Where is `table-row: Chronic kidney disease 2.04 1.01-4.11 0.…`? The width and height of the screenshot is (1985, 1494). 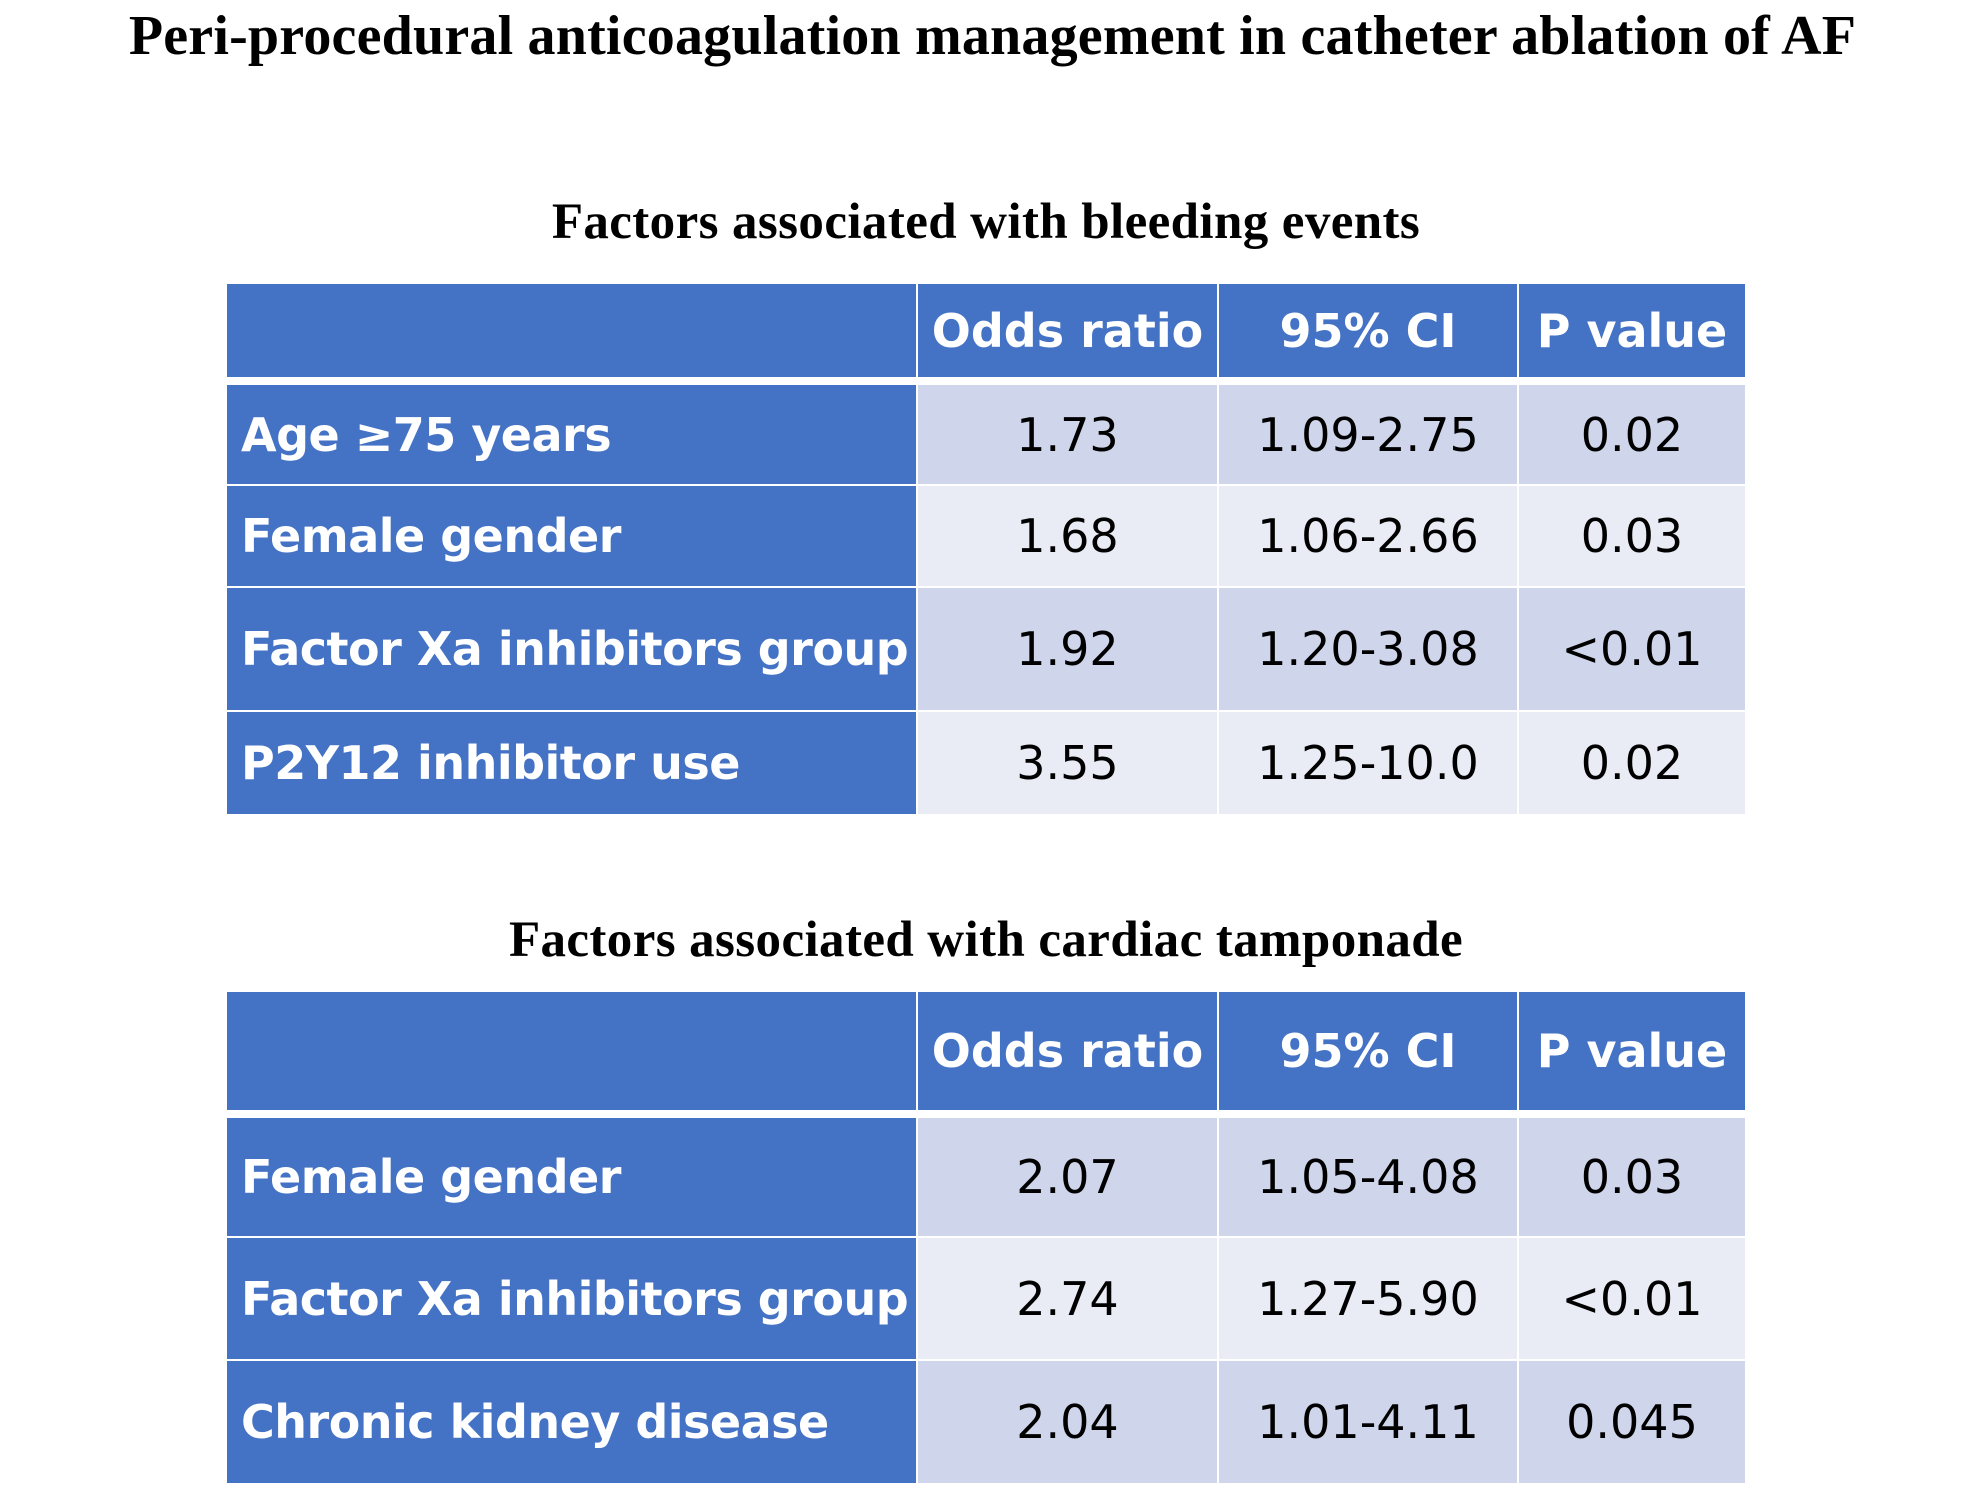
table-row: Chronic kidney disease 2.04 1.01-4.11 0.… is located at coordinates (986, 1421).